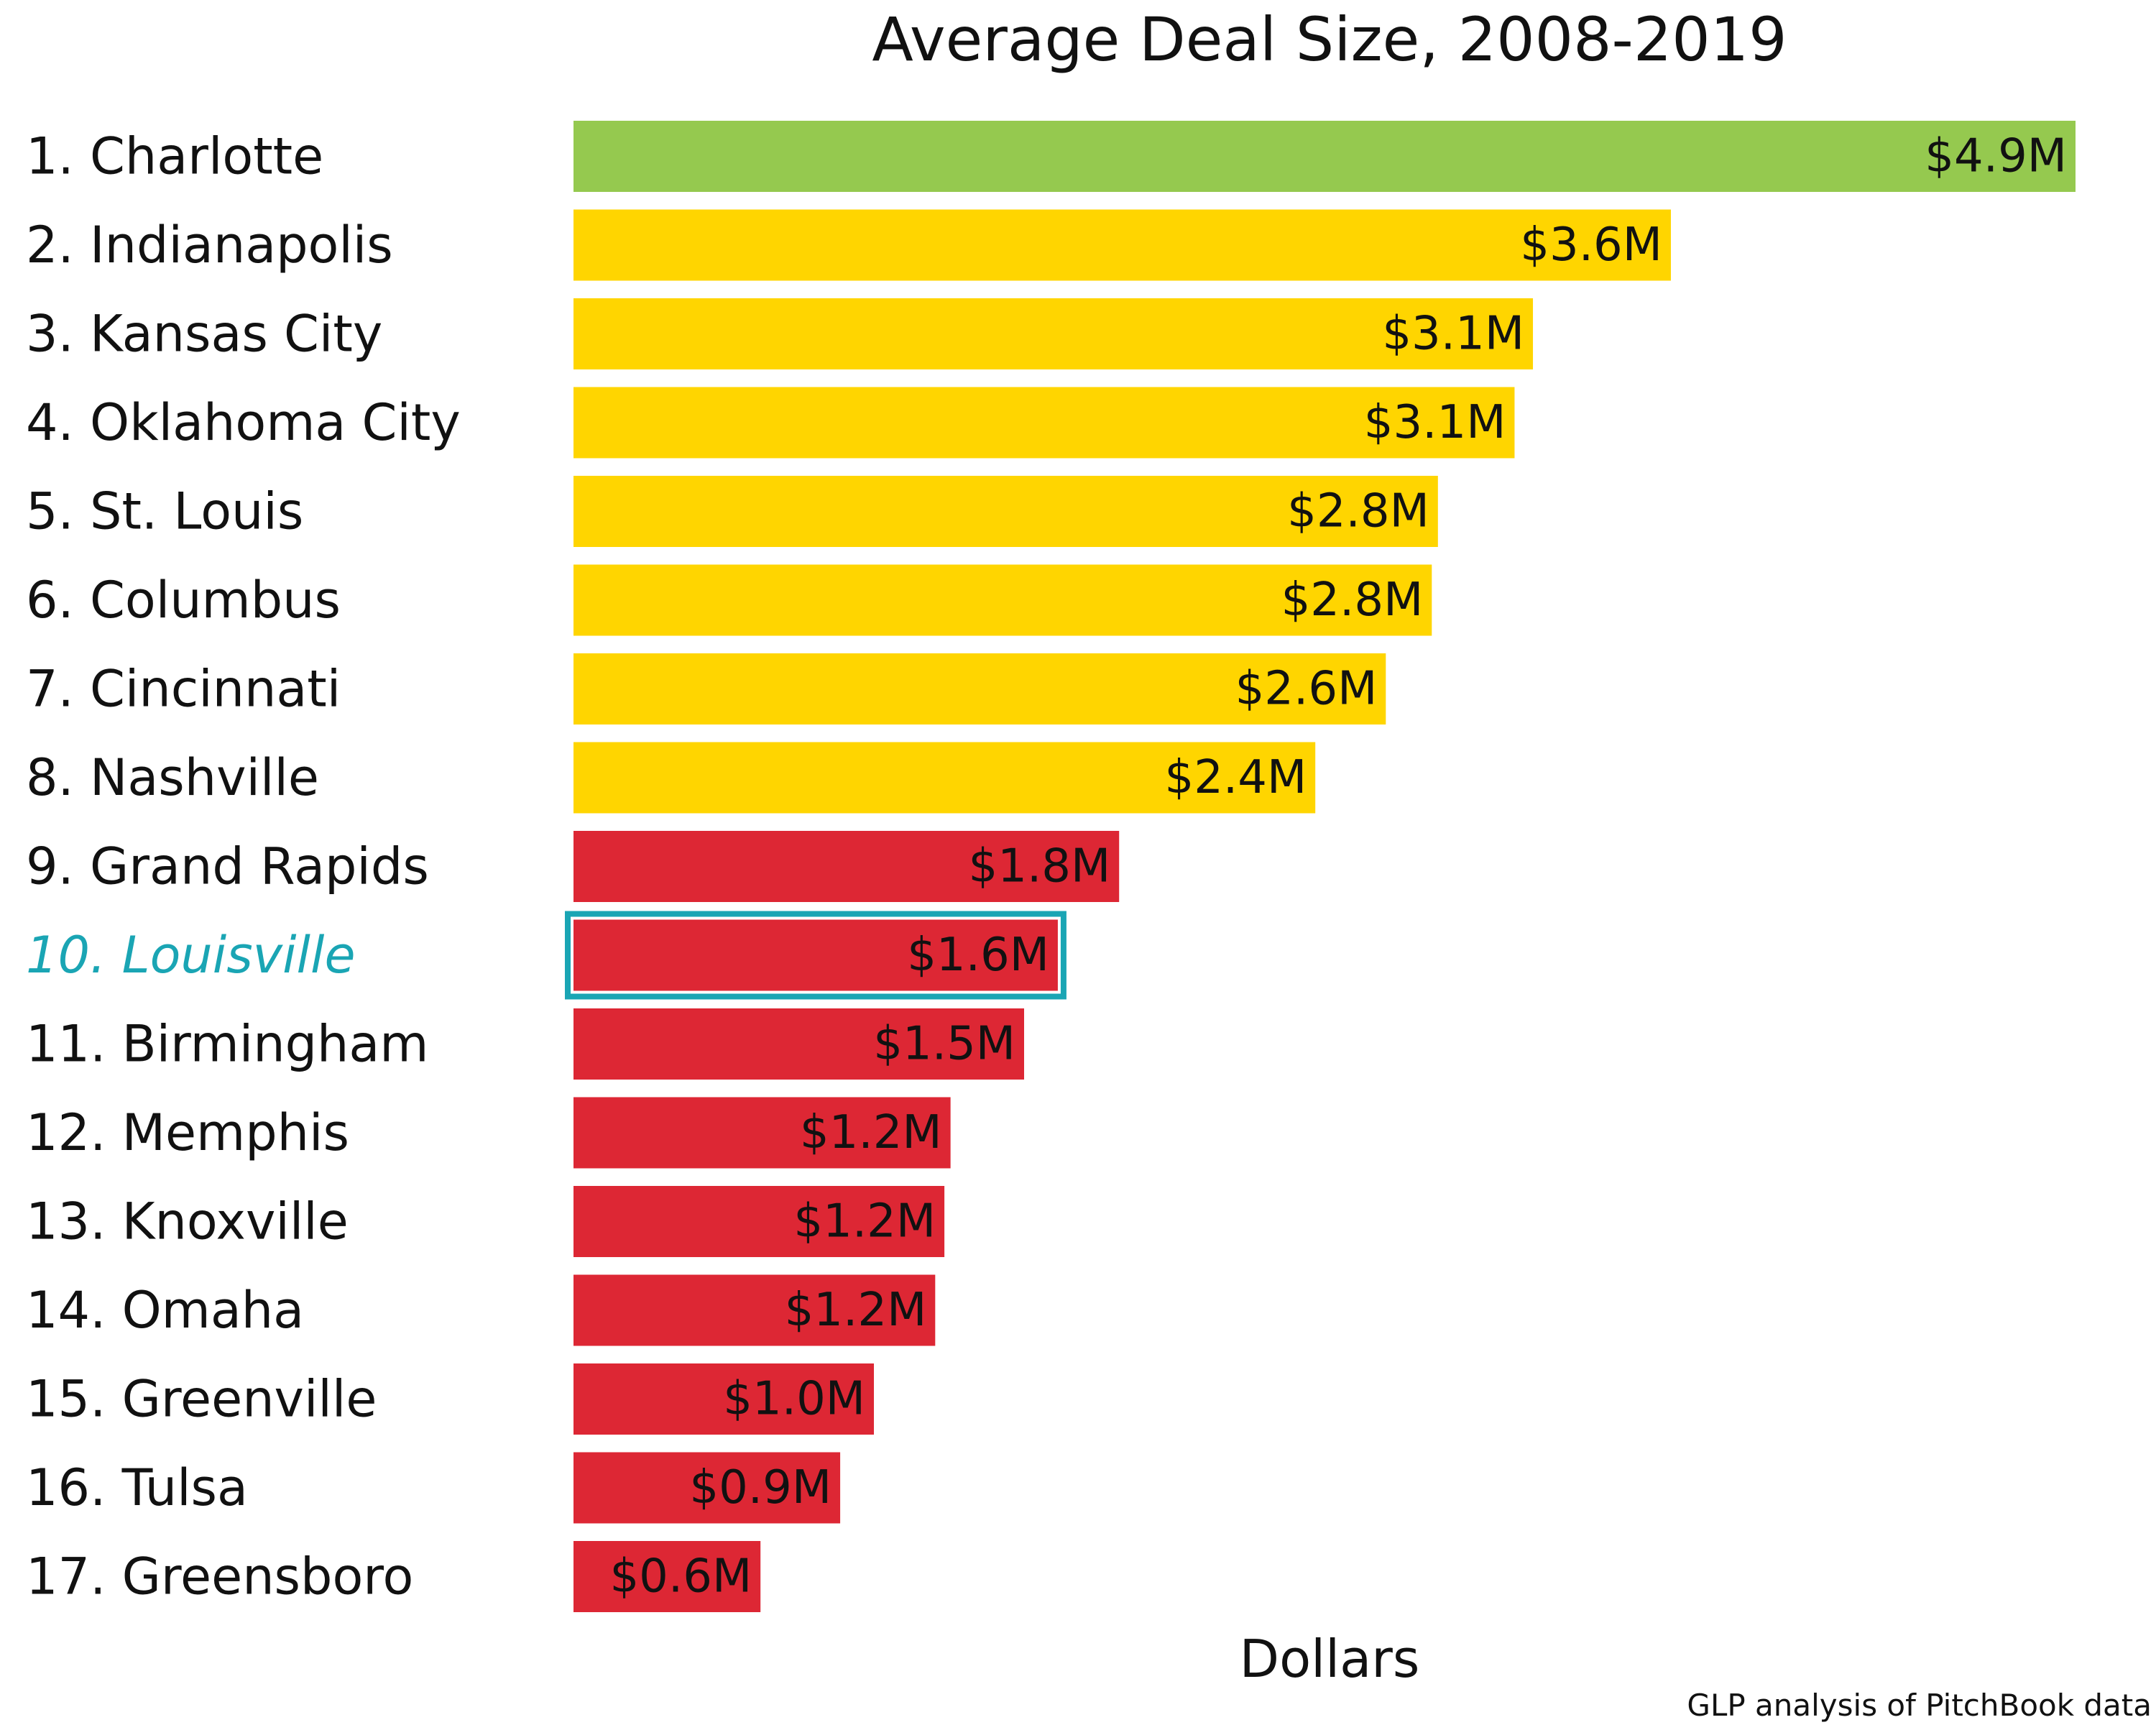  What do you see at coordinates (188, 1132) in the screenshot?
I see `category-label-12: 12. Memphis` at bounding box center [188, 1132].